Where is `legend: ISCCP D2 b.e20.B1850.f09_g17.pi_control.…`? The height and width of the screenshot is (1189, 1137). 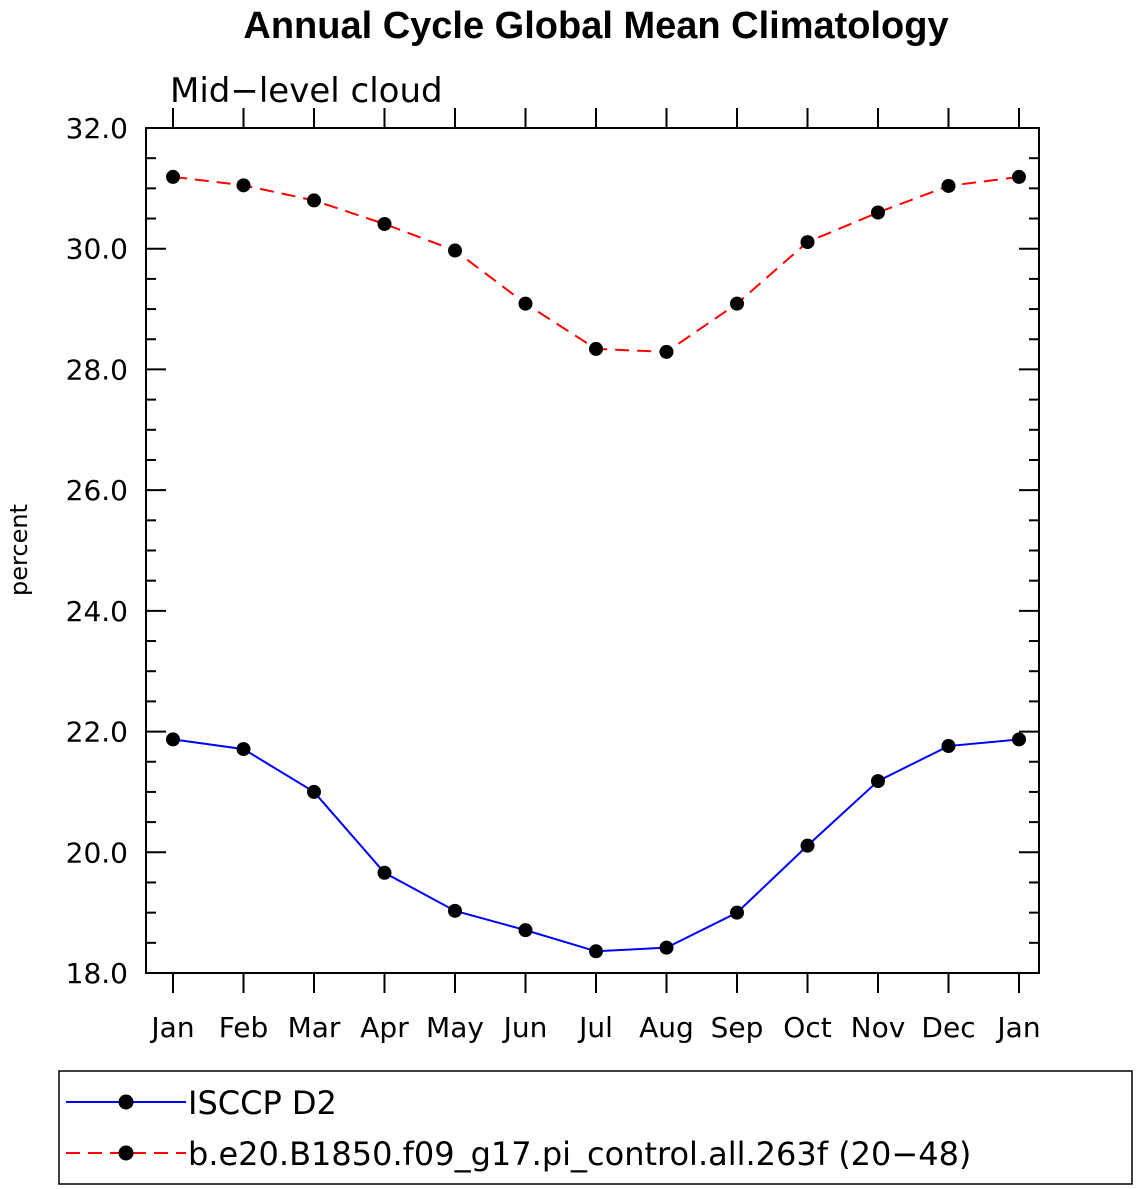 legend: ISCCP D2 b.e20.B1850.f09_g17.pi_control.… is located at coordinates (595, 1127).